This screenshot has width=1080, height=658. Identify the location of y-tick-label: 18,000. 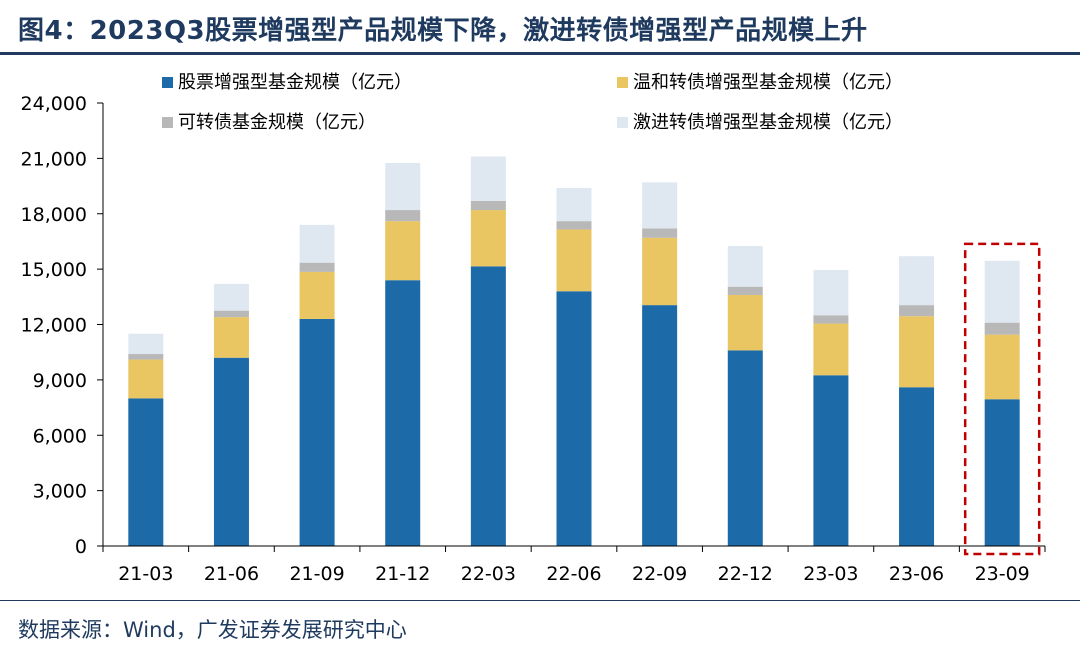
(54, 215).